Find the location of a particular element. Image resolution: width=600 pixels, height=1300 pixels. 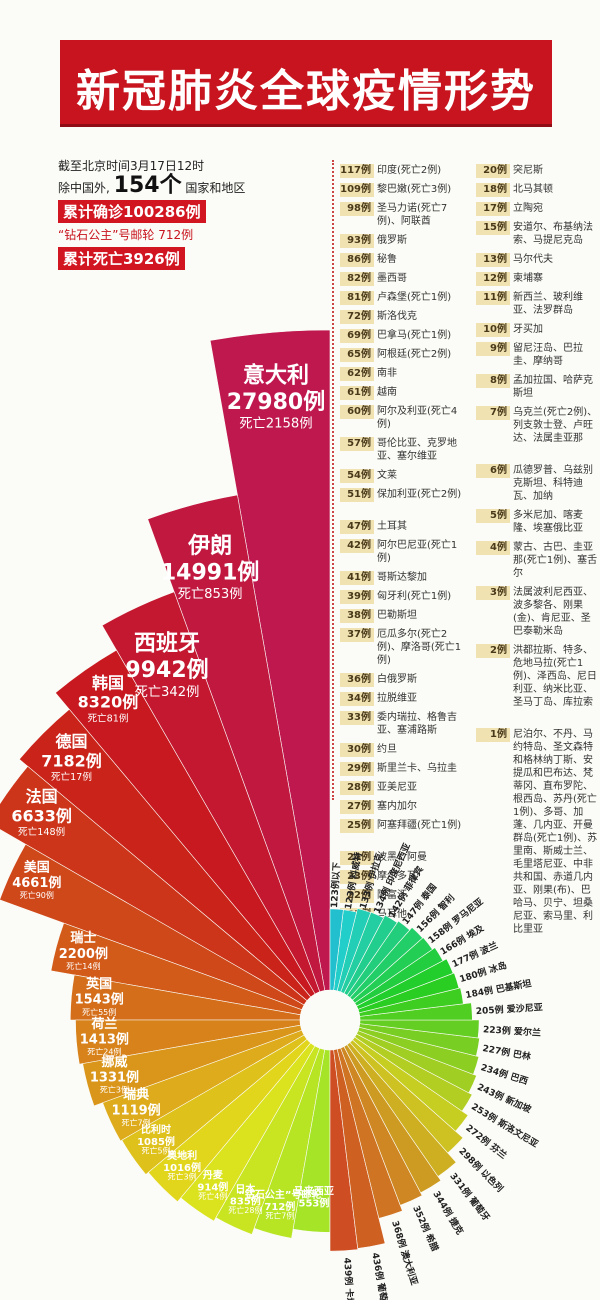

case-count: 6633例 is located at coordinates (41, 815).